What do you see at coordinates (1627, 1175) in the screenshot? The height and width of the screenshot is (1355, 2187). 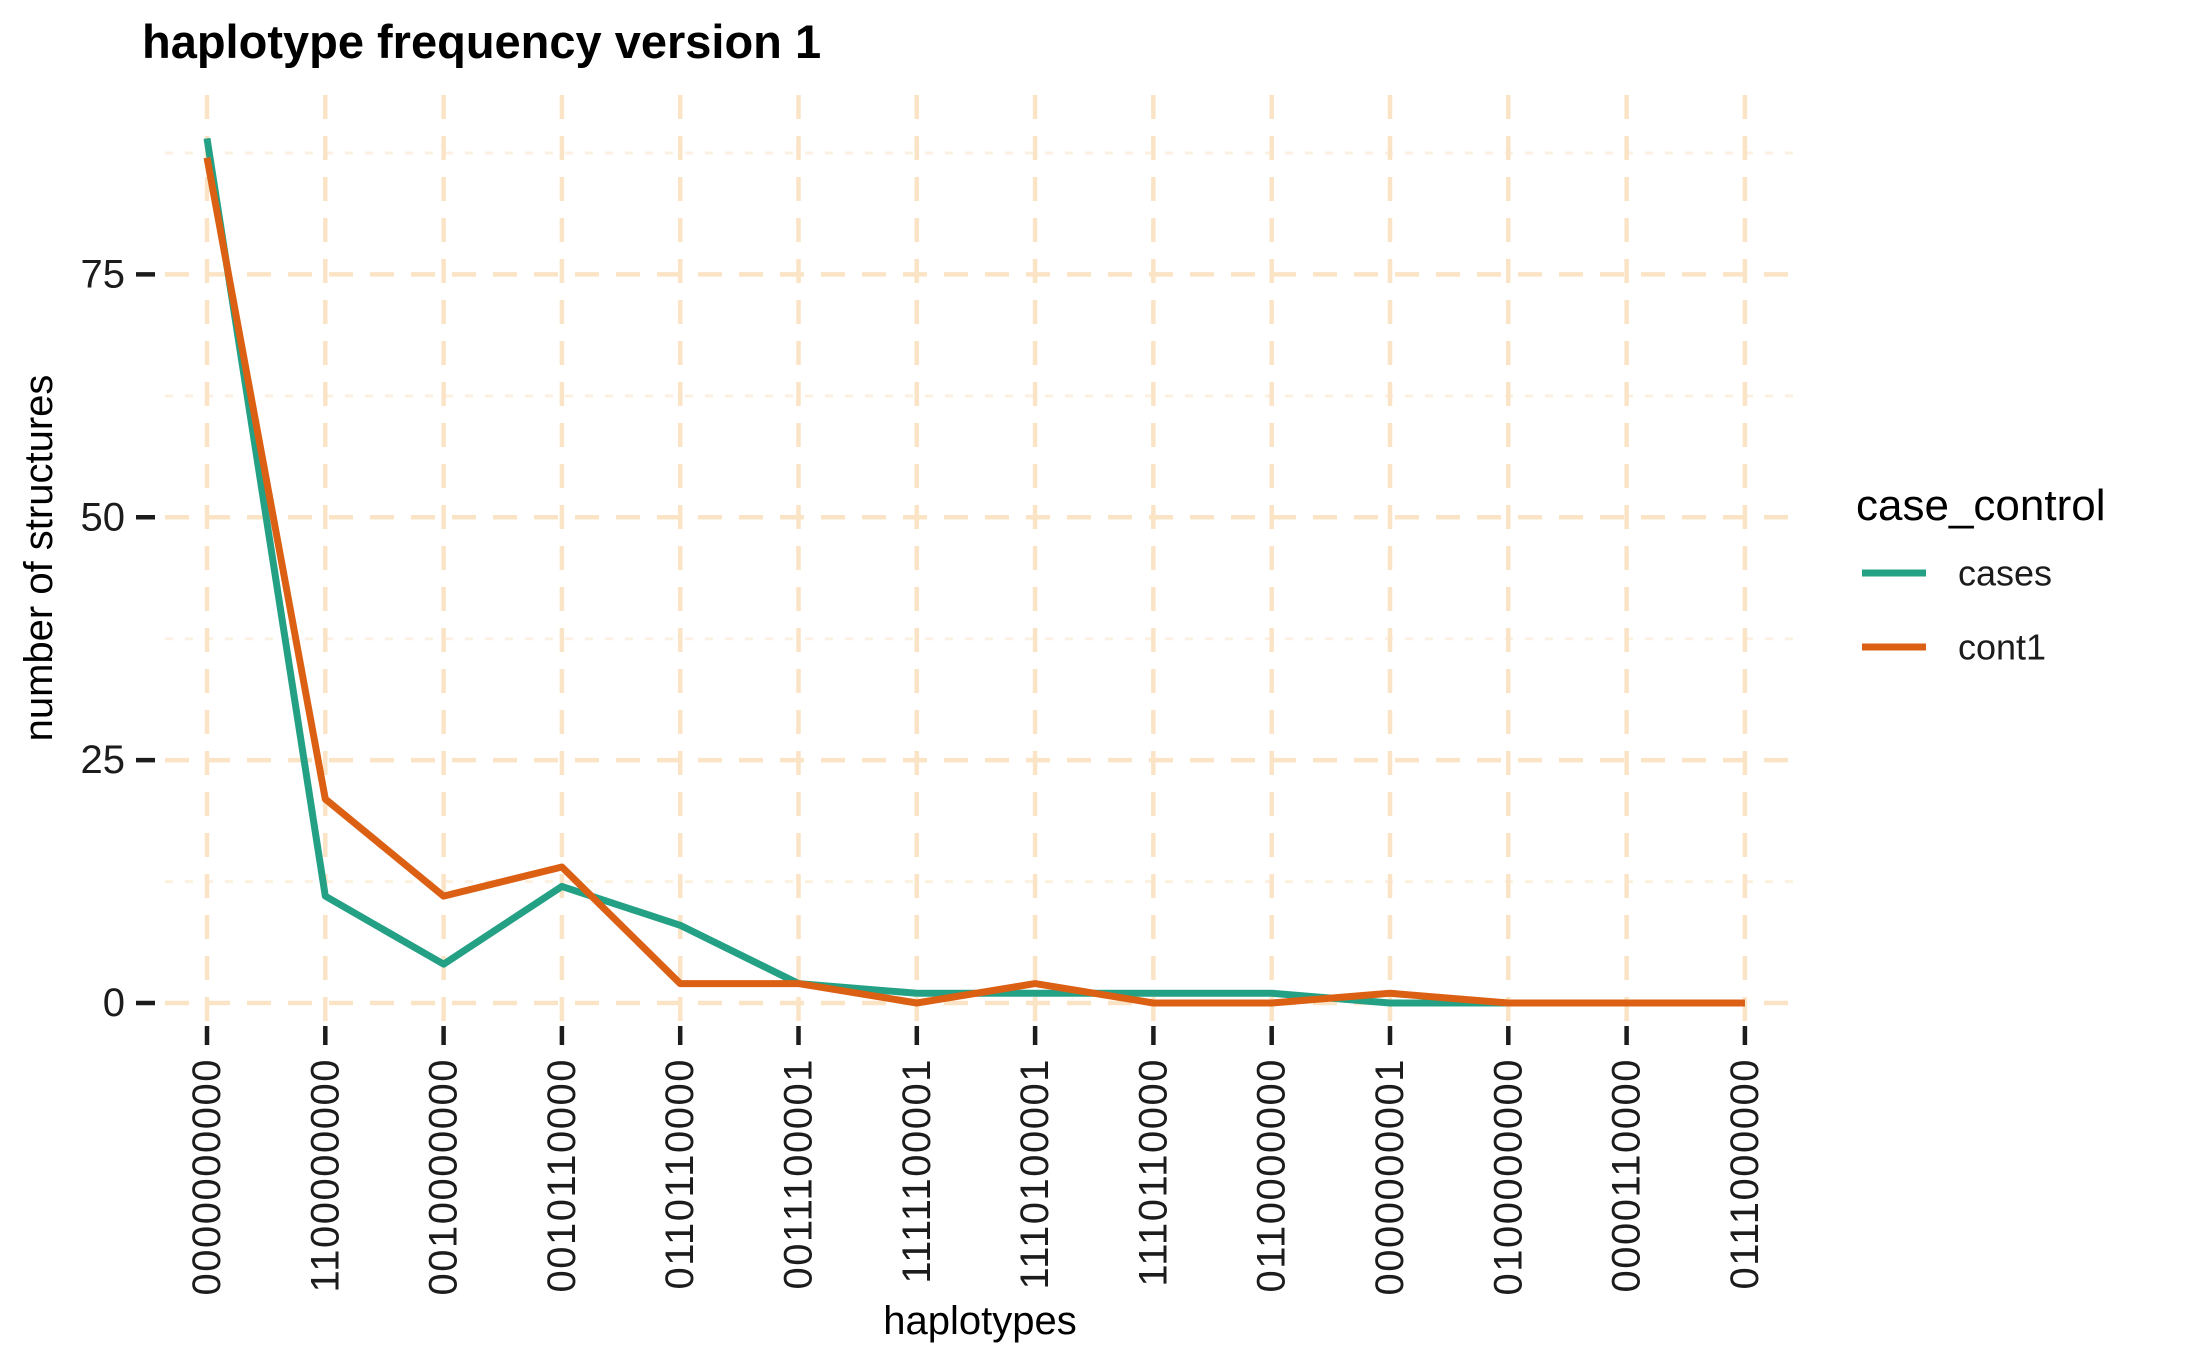 I see `x-tick-label-12: 0000110000` at bounding box center [1627, 1175].